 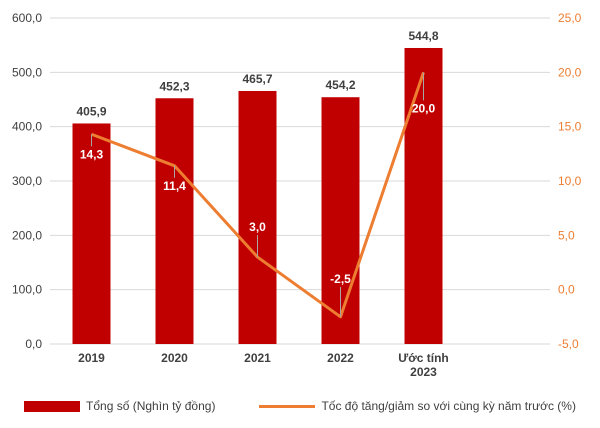 What do you see at coordinates (91, 111) in the screenshot?
I see `bar-data-label: 405,9` at bounding box center [91, 111].